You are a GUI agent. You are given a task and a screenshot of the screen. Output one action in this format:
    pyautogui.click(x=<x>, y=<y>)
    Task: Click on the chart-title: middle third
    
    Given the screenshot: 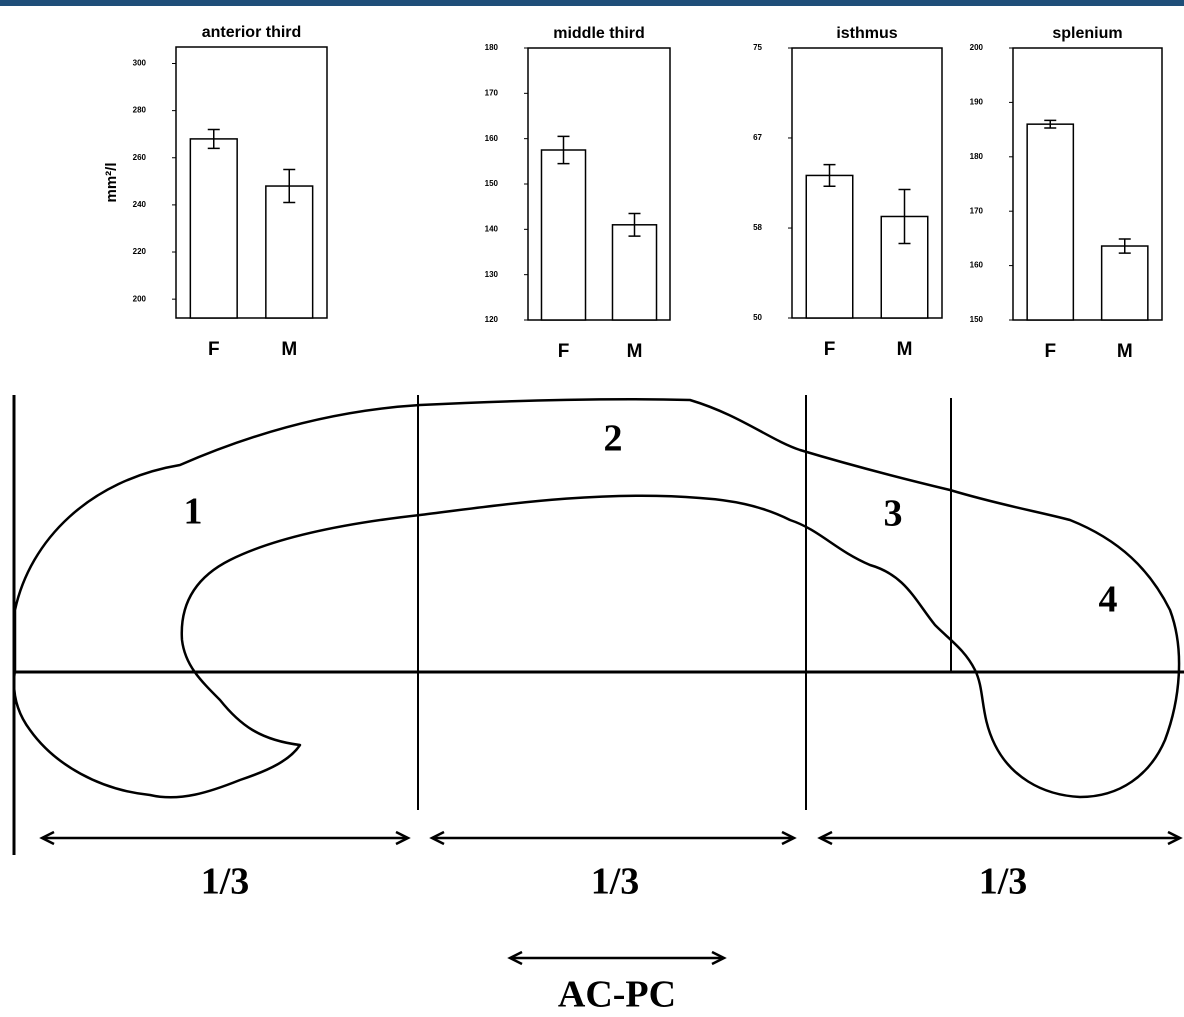 What is the action you would take?
    pyautogui.click(x=599, y=33)
    